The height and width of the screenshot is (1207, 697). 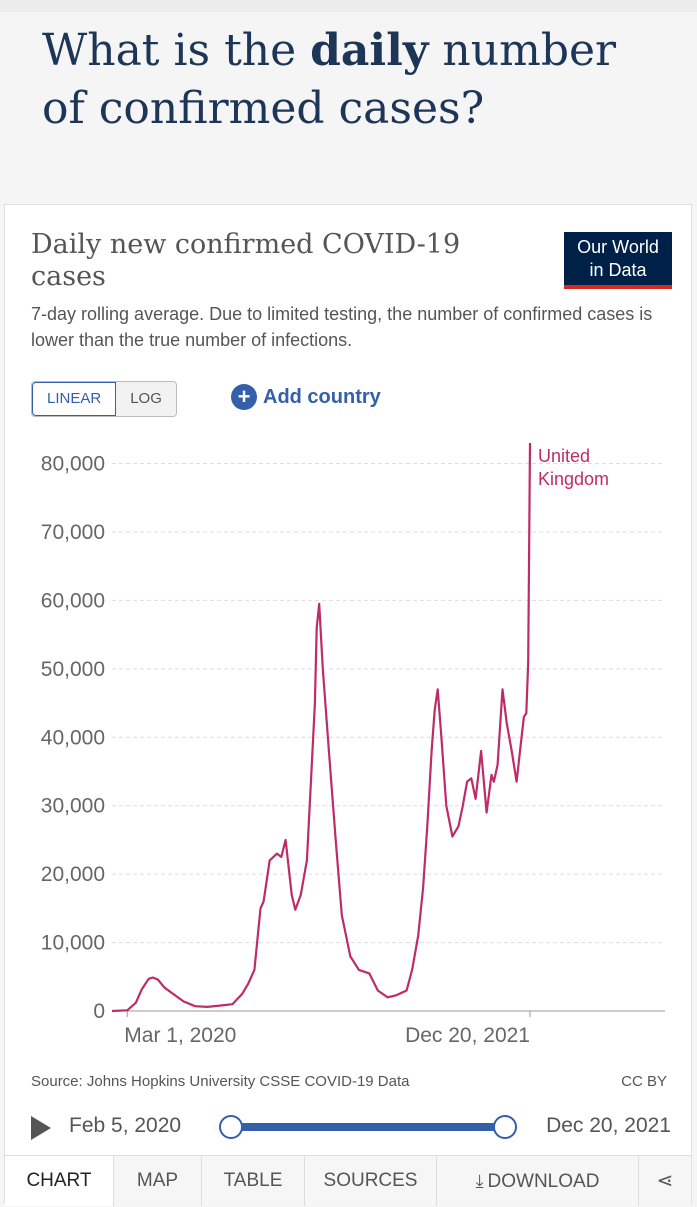 I want to click on share-icon: ⋖, so click(x=665, y=1181).